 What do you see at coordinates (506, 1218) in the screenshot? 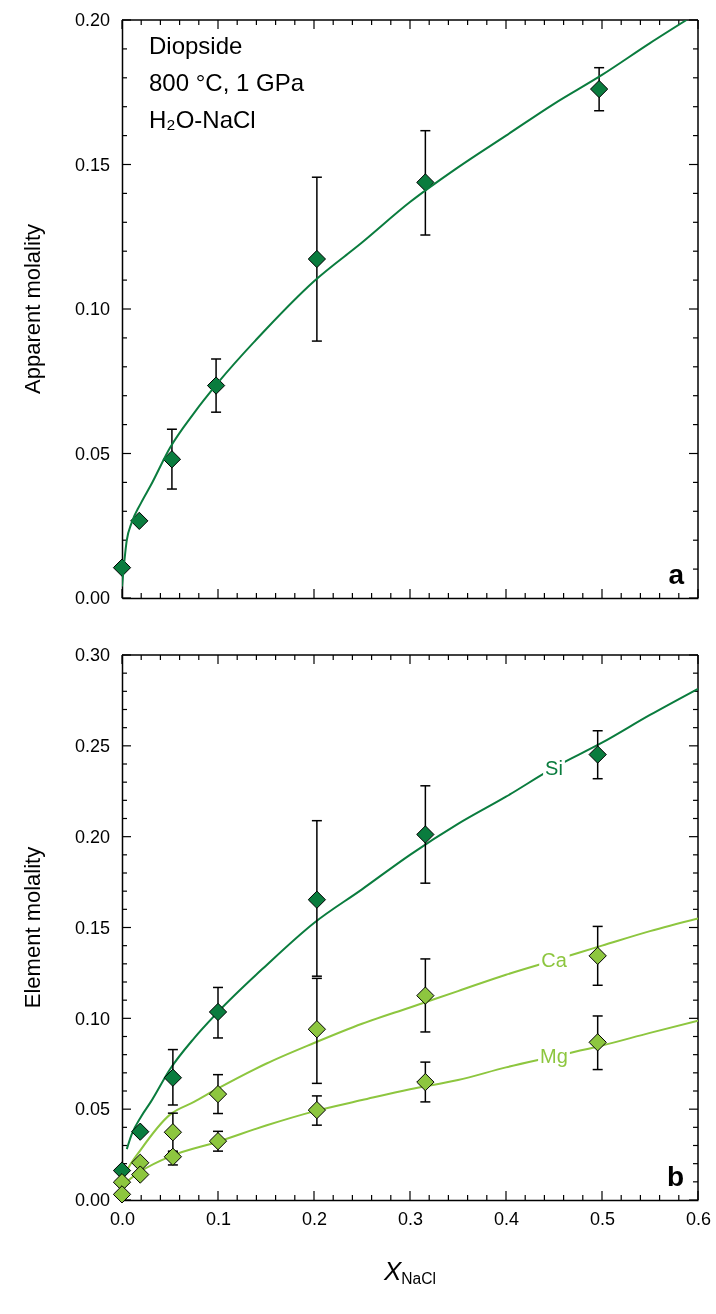
I see `x-tick-label: 0.4` at bounding box center [506, 1218].